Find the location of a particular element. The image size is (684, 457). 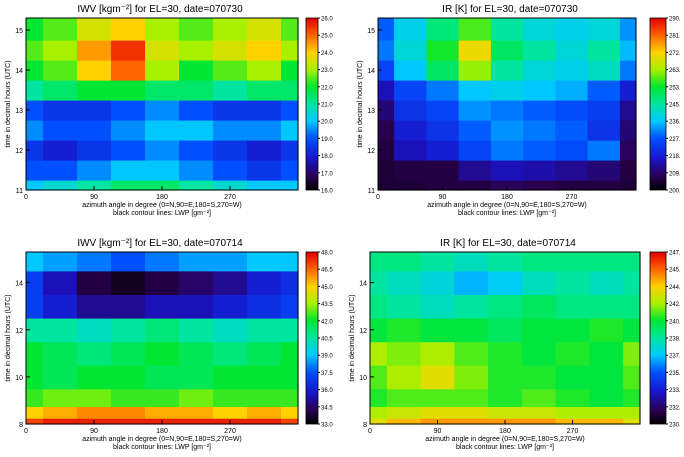

colorbar-tick-label: 24.0 is located at coordinates (327, 54).